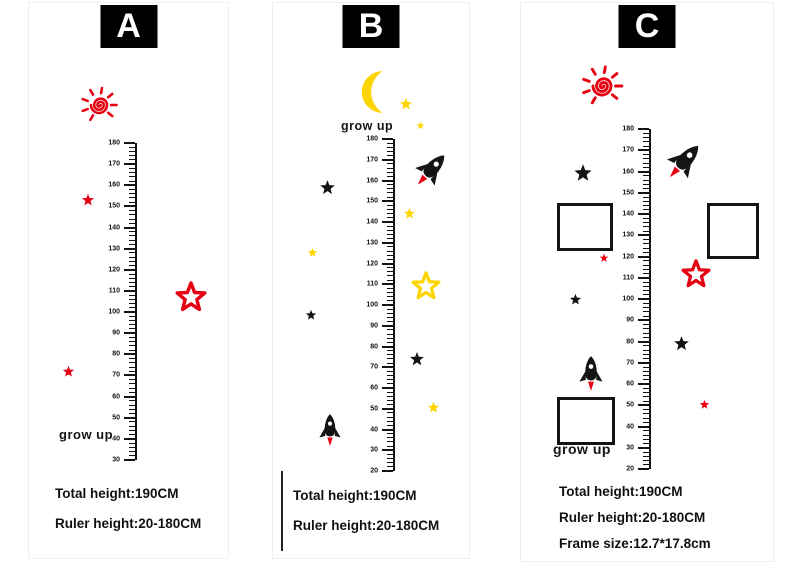  Describe the element at coordinates (128, 26) in the screenshot. I see `panel-a-letter: A` at that location.